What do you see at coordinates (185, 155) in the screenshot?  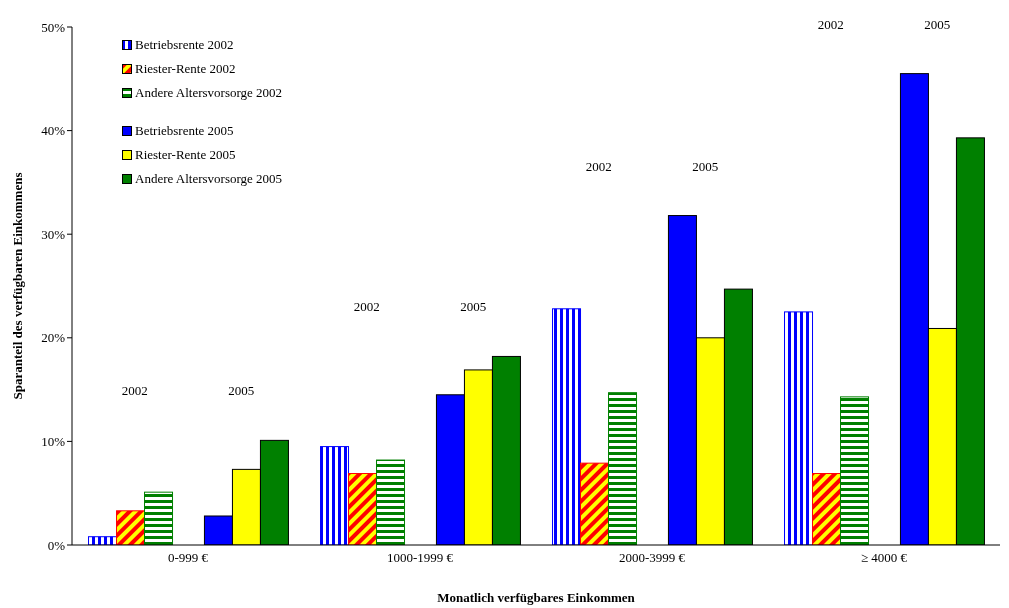 I see `legend-label: Riester-Rente 2005` at bounding box center [185, 155].